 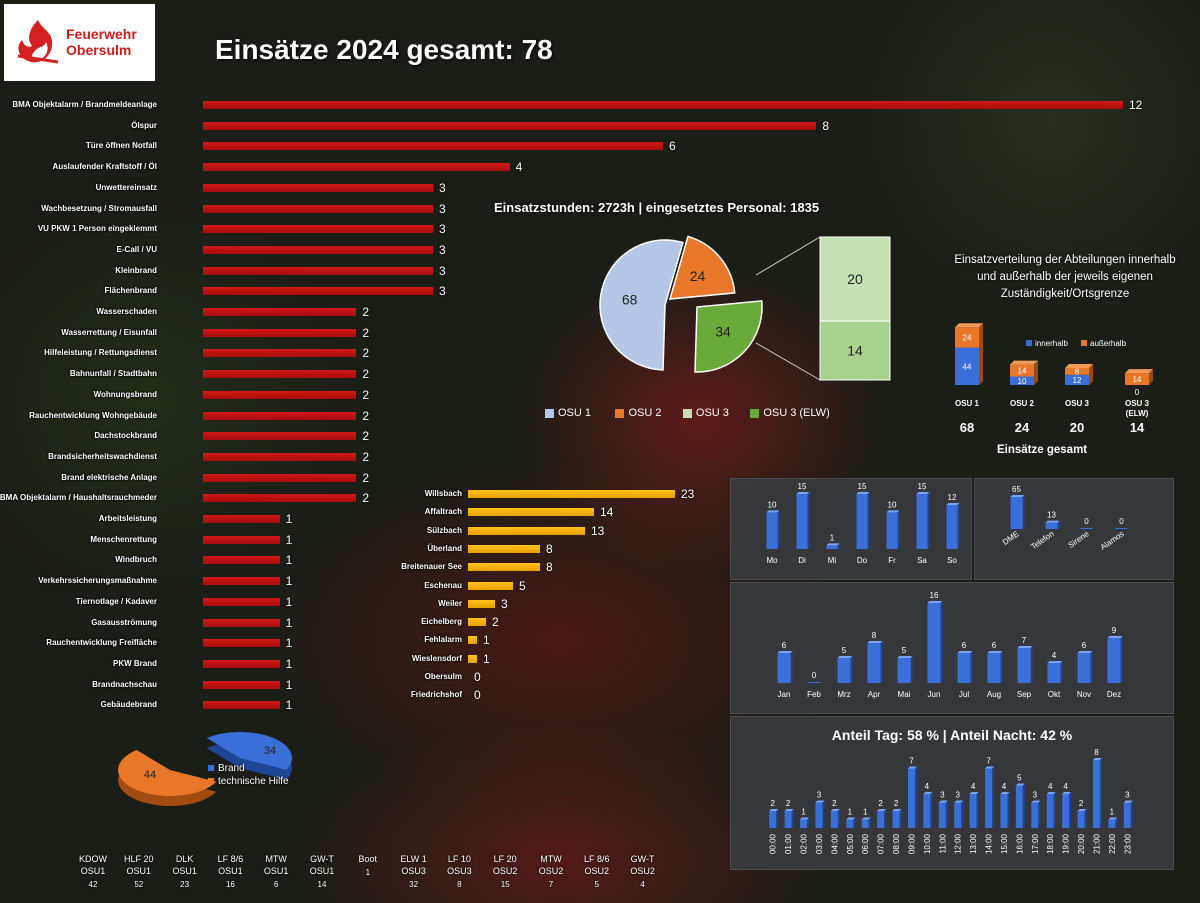 I want to click on weekday-panel: 10 Mo 15 Di 1 Mi 15 Do 10 Fr 15 Sa 12 So, so click(x=851, y=529).